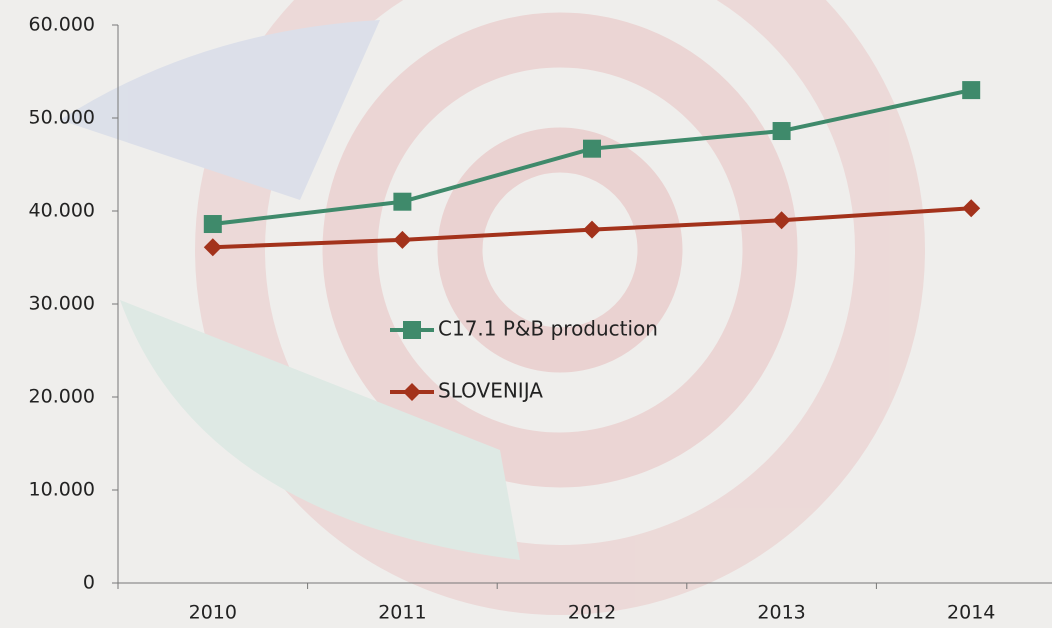 This screenshot has height=628, width=1052. I want to click on decor-ring, so click(560, 250).